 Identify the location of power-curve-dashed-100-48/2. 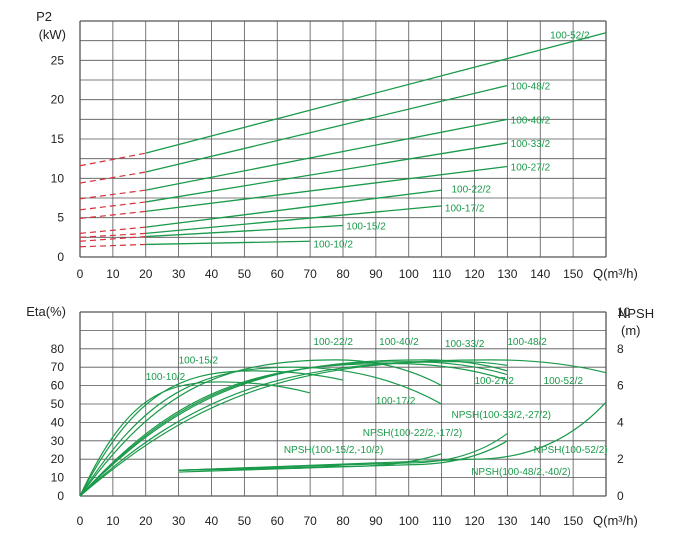
(112, 177).